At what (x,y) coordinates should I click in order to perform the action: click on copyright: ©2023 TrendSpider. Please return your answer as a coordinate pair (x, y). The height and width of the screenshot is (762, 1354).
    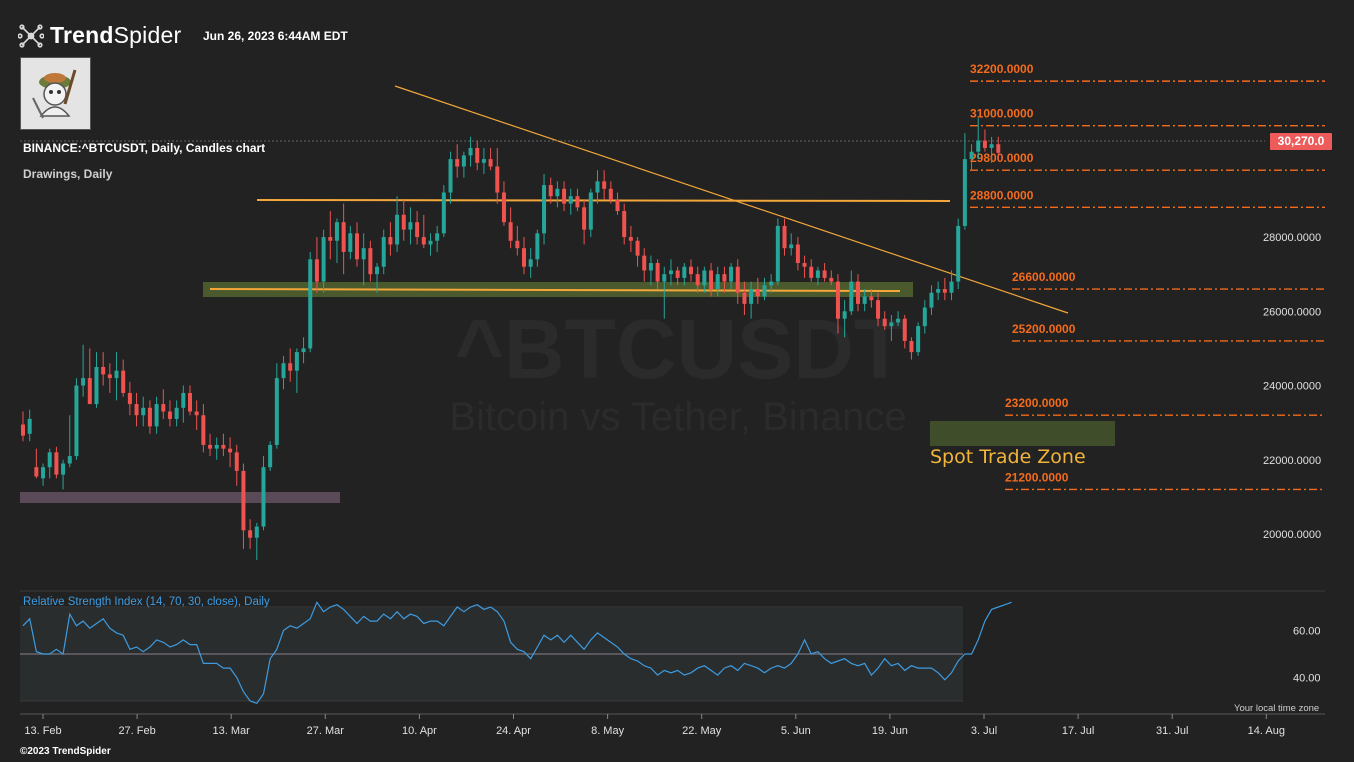
    Looking at the image, I should click on (65, 751).